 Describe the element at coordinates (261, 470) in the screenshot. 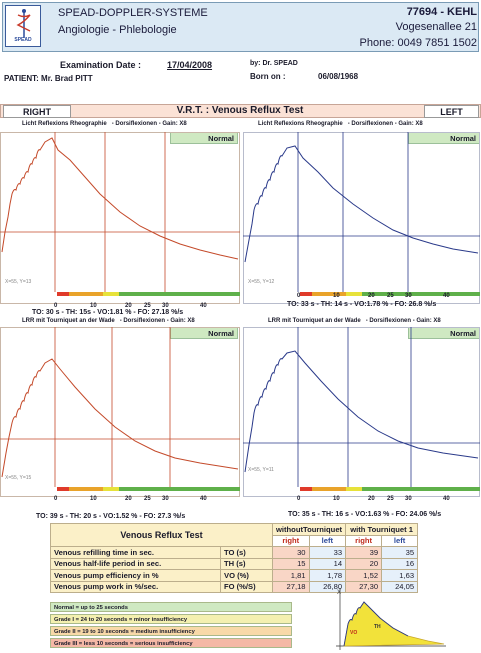

I see `panel-4-readout: X=55, Y=11` at that location.